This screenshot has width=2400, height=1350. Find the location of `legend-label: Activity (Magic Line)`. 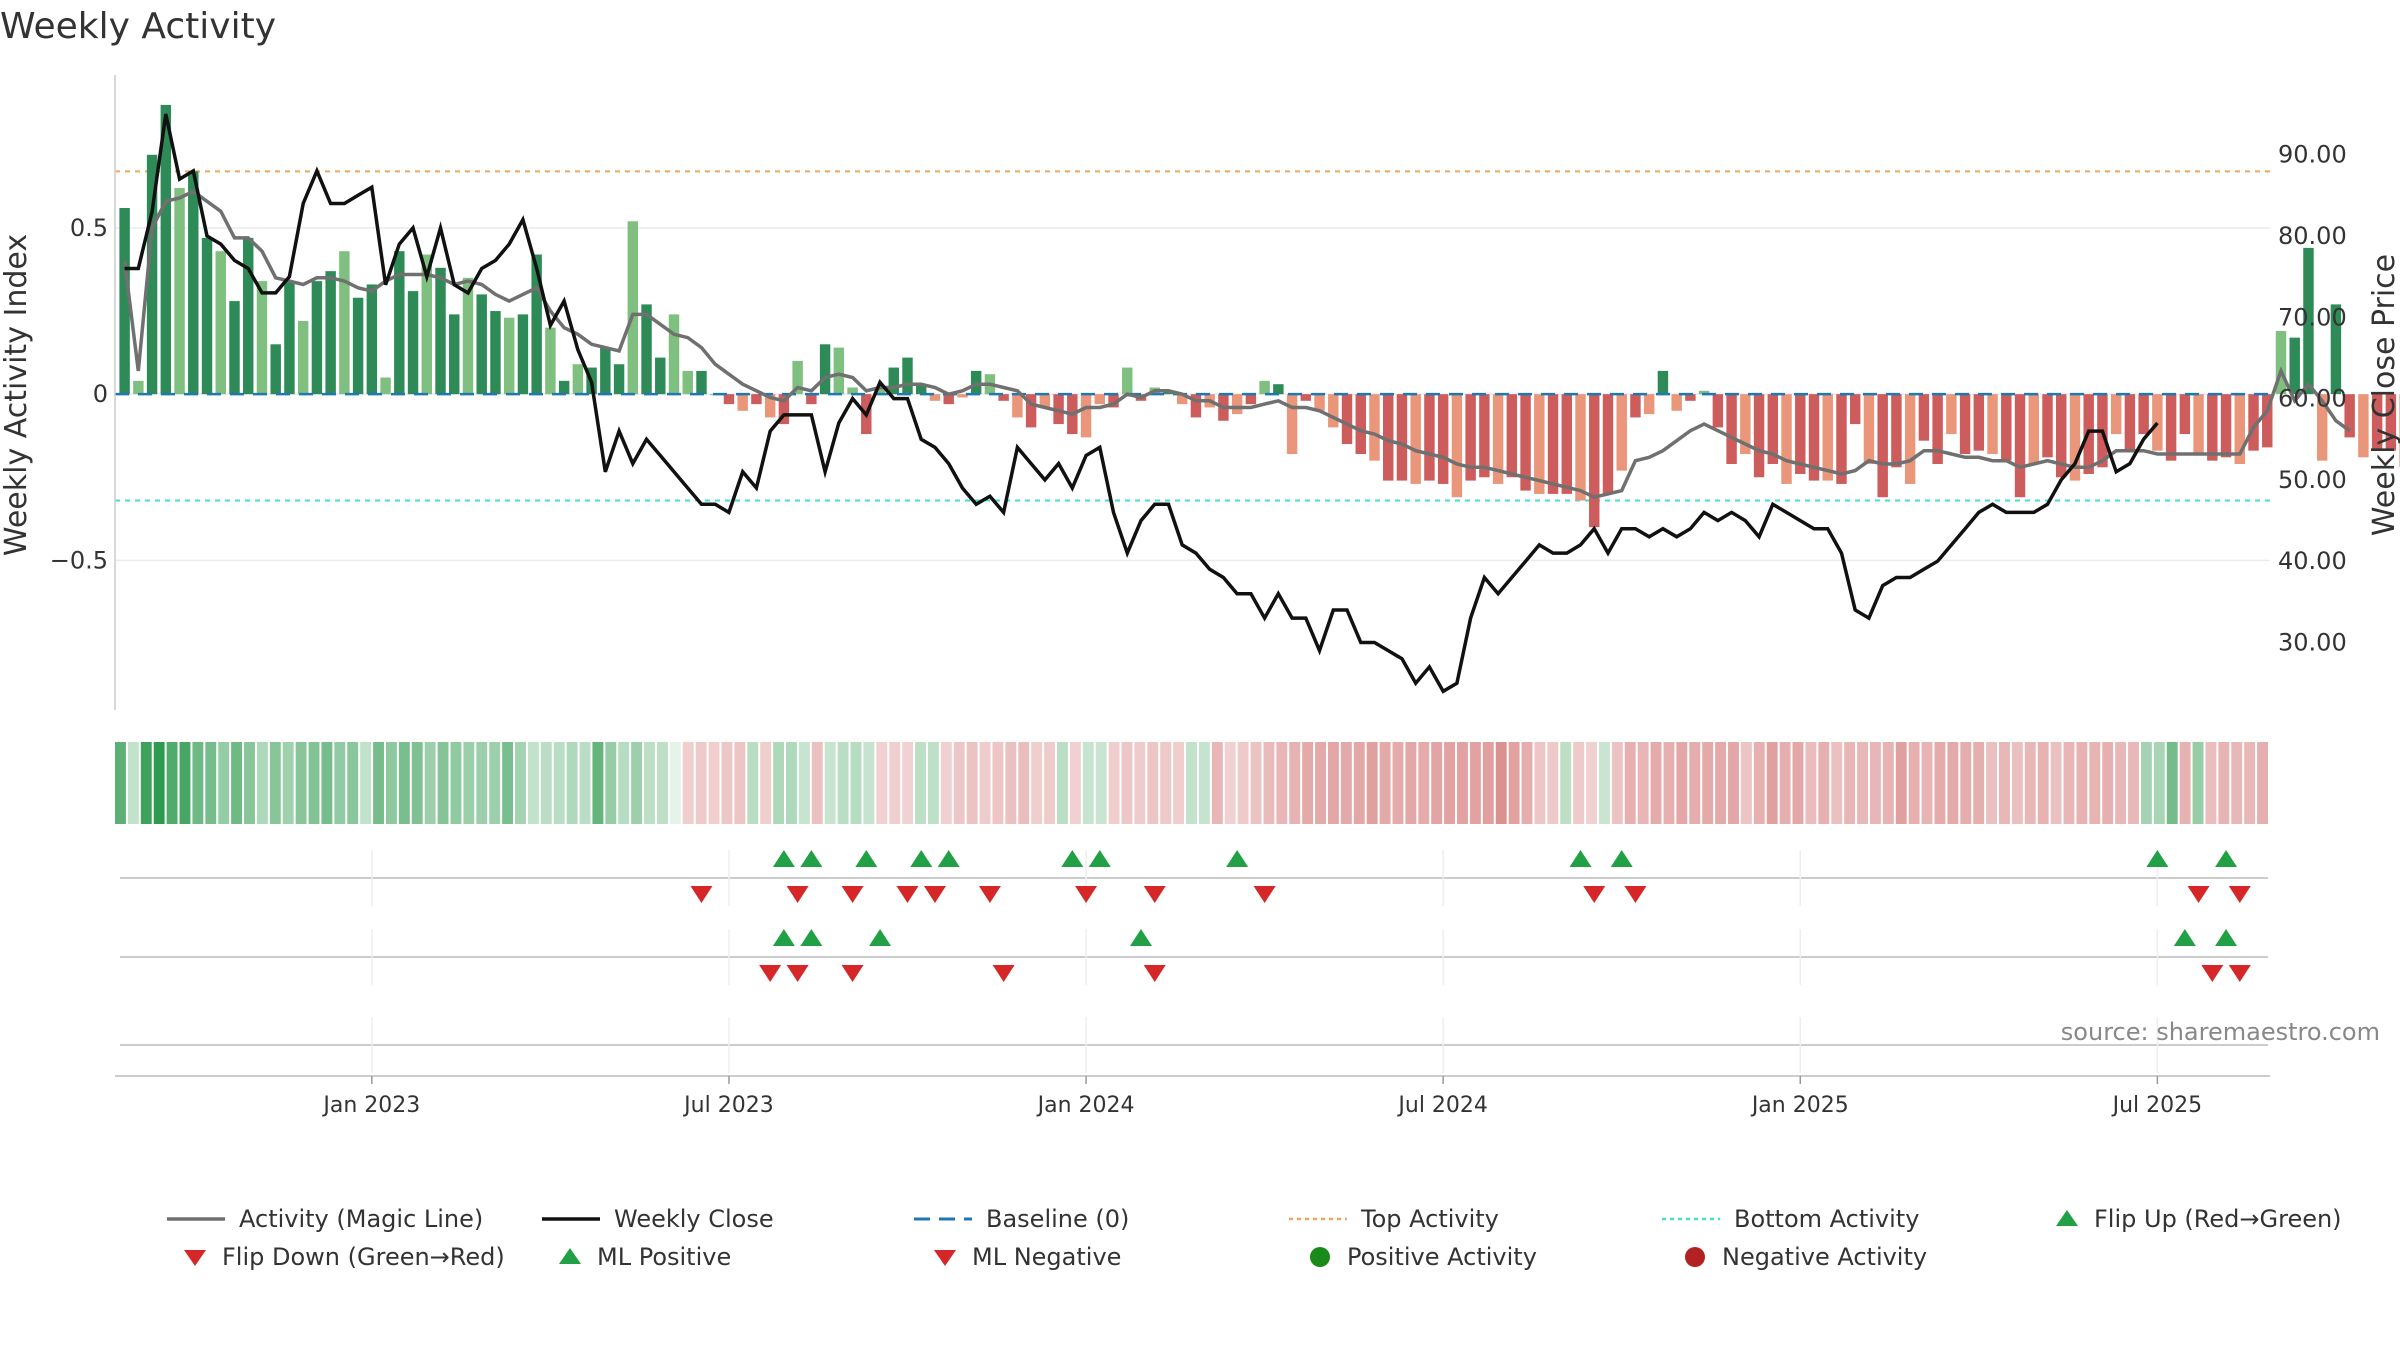

legend-label: Activity (Magic Line) is located at coordinates (361, 1219).